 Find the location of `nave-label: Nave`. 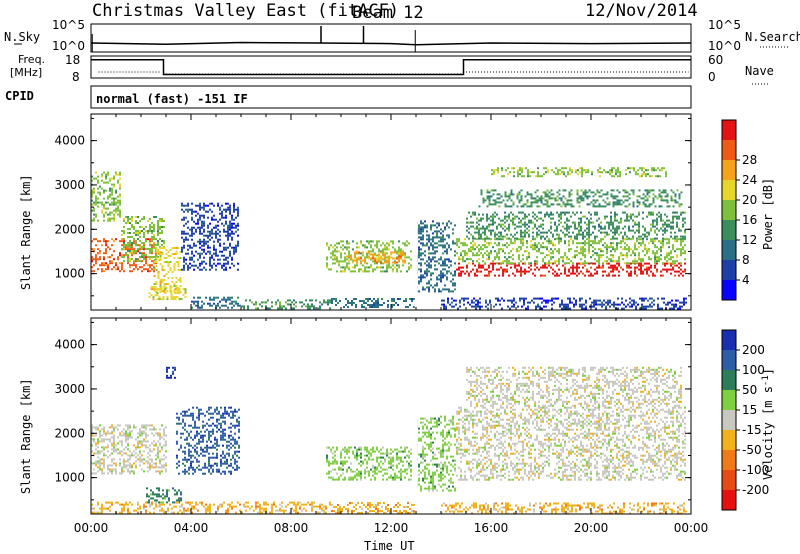

nave-label: Nave is located at coordinates (759, 71).